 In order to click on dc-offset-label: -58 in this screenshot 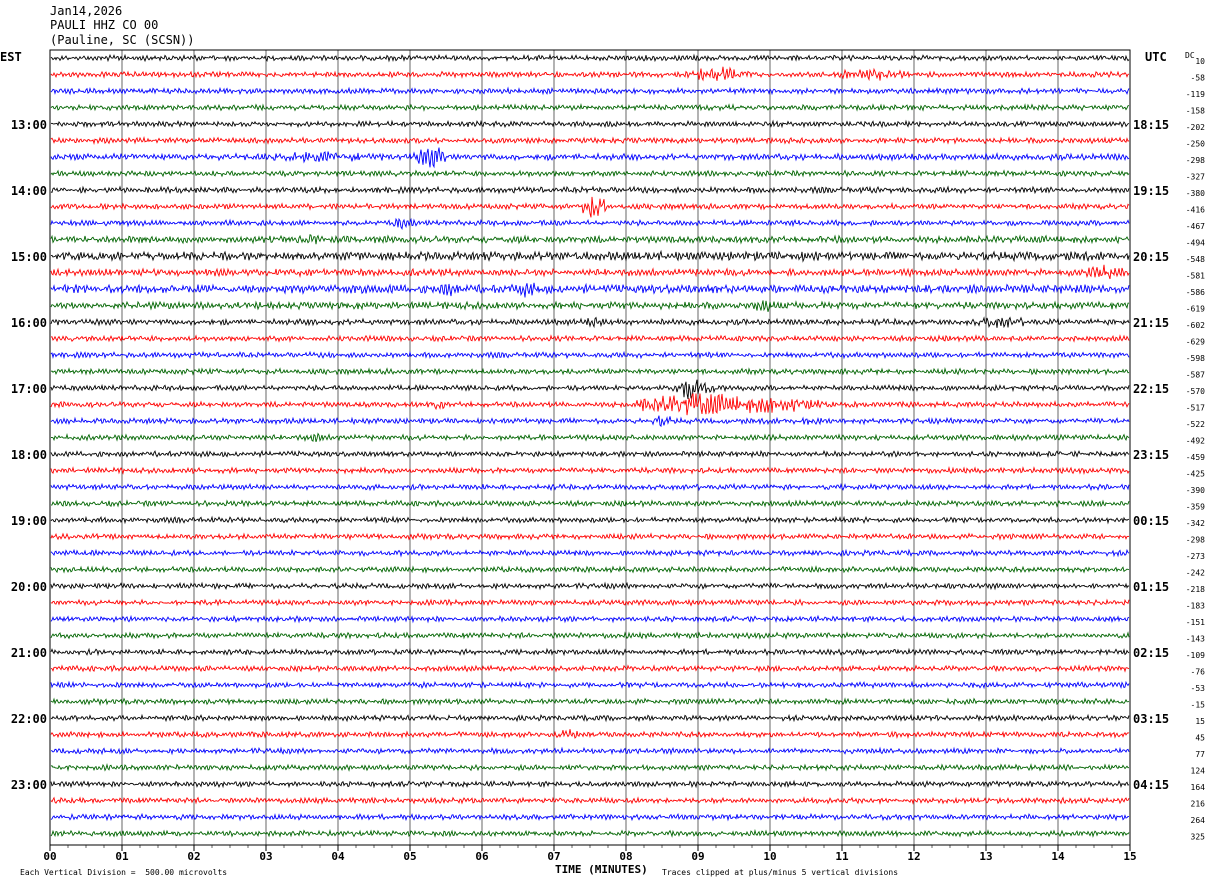, I will do `click(1198, 78)`.